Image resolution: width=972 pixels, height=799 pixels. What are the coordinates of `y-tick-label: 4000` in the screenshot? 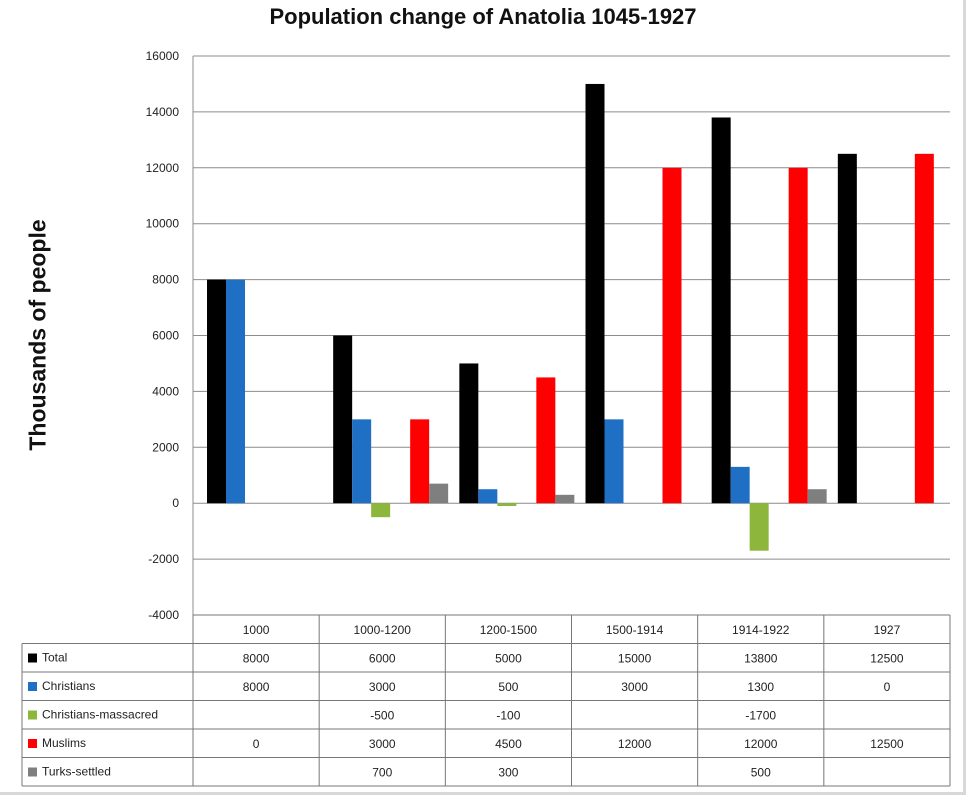 It's located at (165, 391).